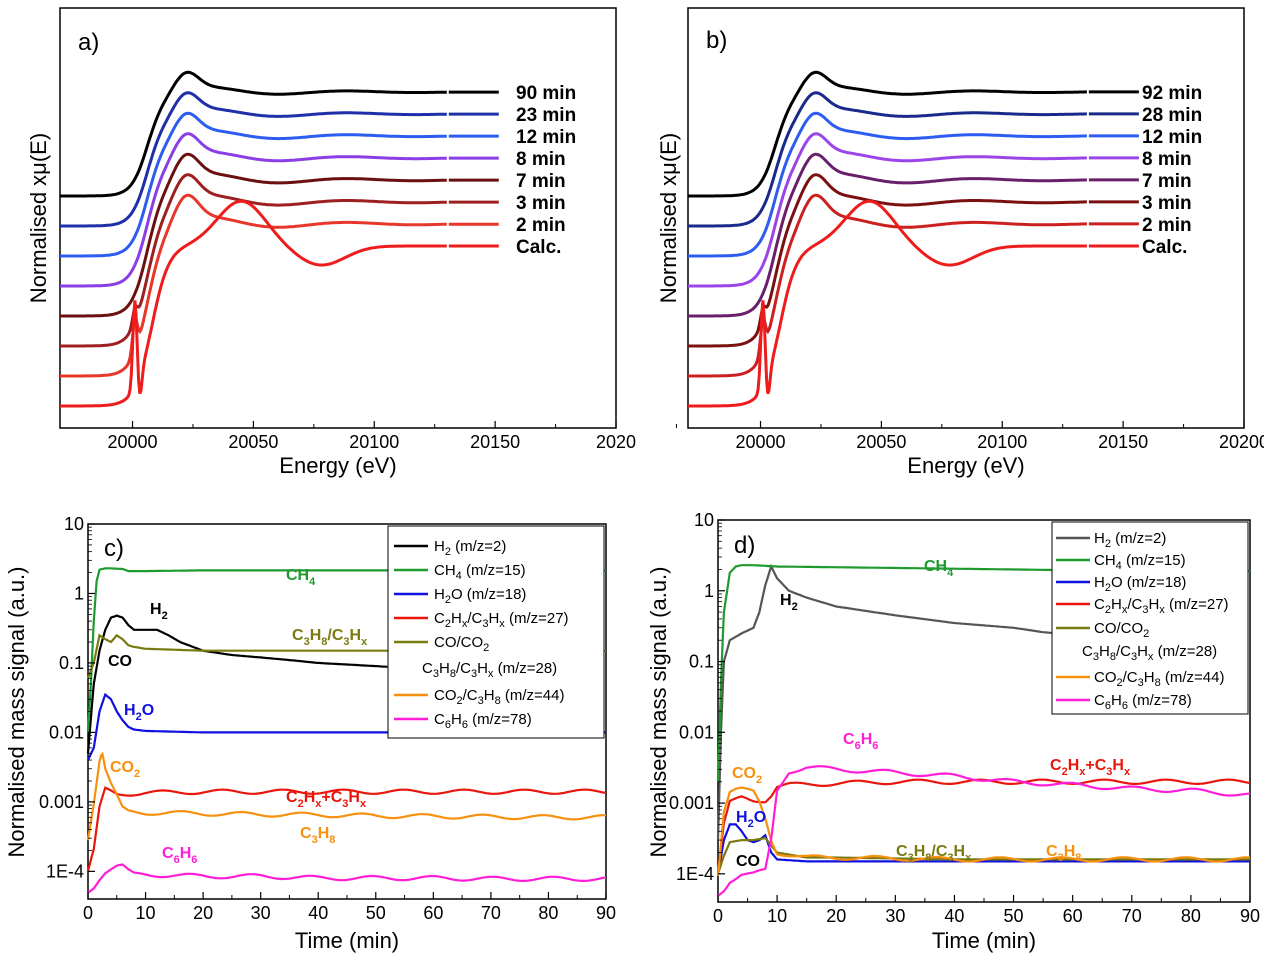 This screenshot has height=955, width=1264. I want to click on y-tick-label: 1, so click(709, 591).